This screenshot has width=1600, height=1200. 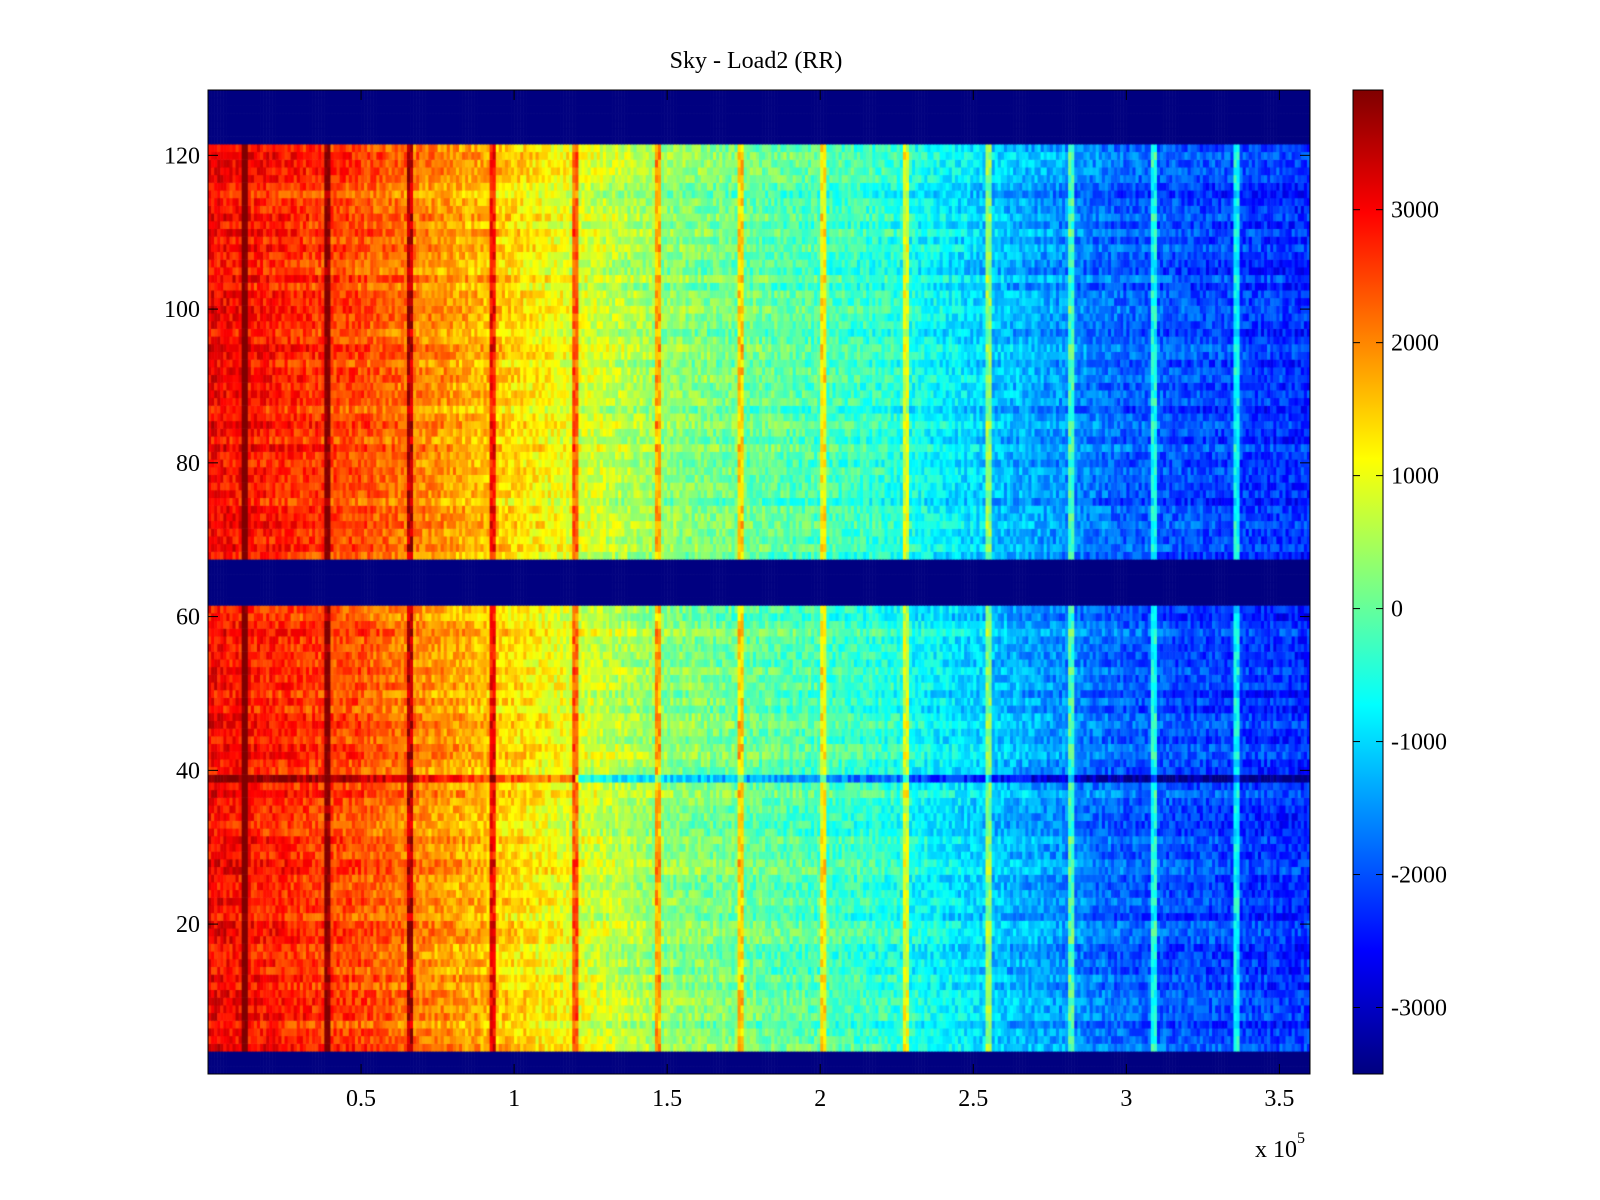 What do you see at coordinates (1415, 344) in the screenshot?
I see `colorbar-tick-label: 2000` at bounding box center [1415, 344].